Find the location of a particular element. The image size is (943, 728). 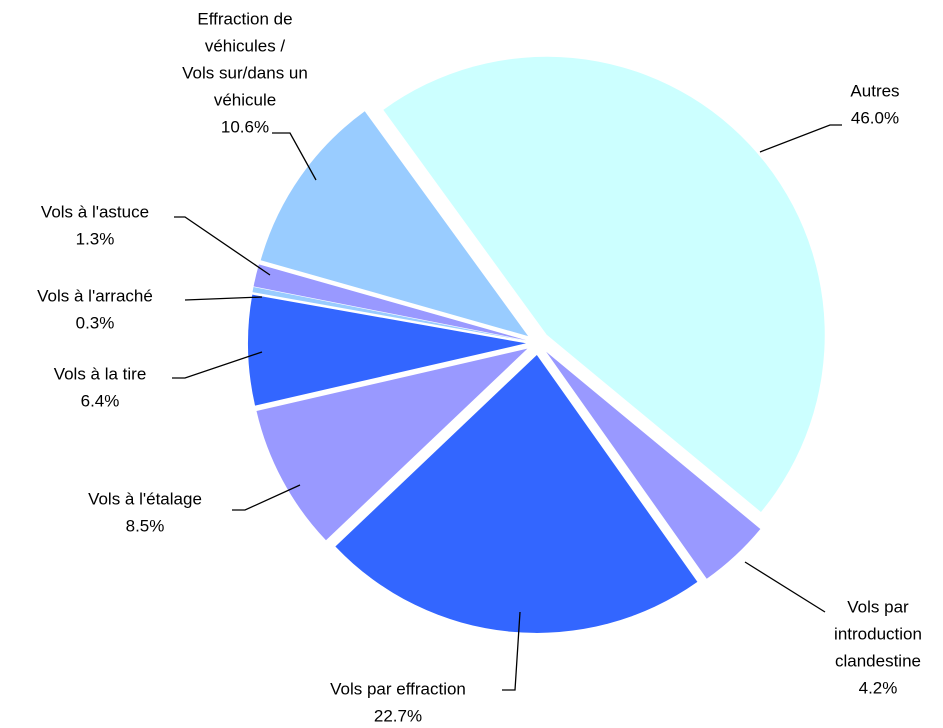

value-label: 6.4% is located at coordinates (100, 400).